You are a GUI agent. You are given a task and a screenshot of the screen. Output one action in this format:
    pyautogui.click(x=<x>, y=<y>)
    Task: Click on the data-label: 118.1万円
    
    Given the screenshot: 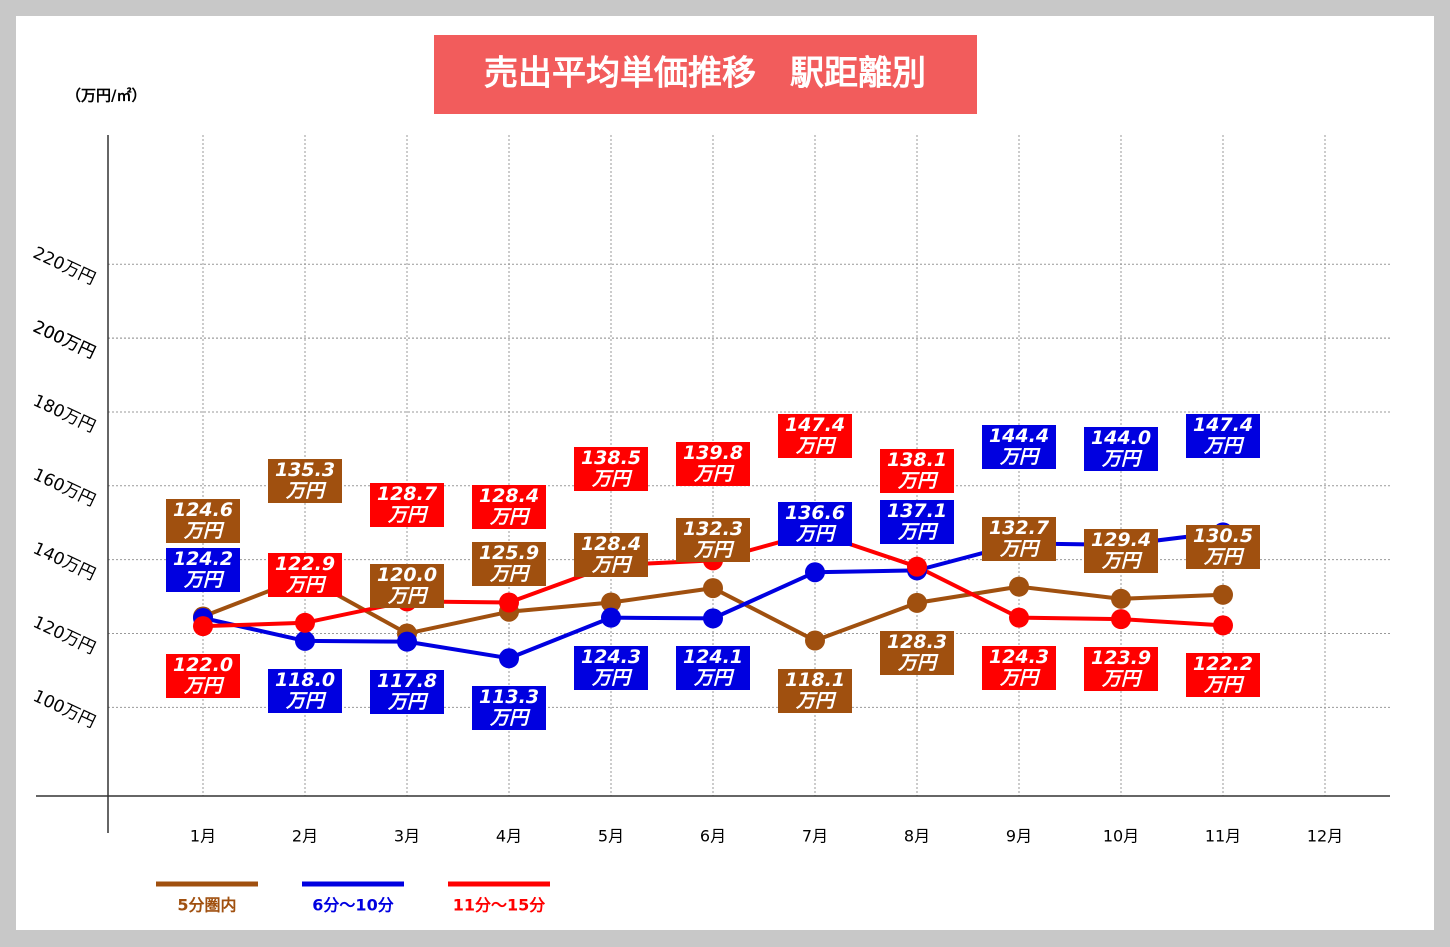 What is the action you would take?
    pyautogui.click(x=815, y=690)
    